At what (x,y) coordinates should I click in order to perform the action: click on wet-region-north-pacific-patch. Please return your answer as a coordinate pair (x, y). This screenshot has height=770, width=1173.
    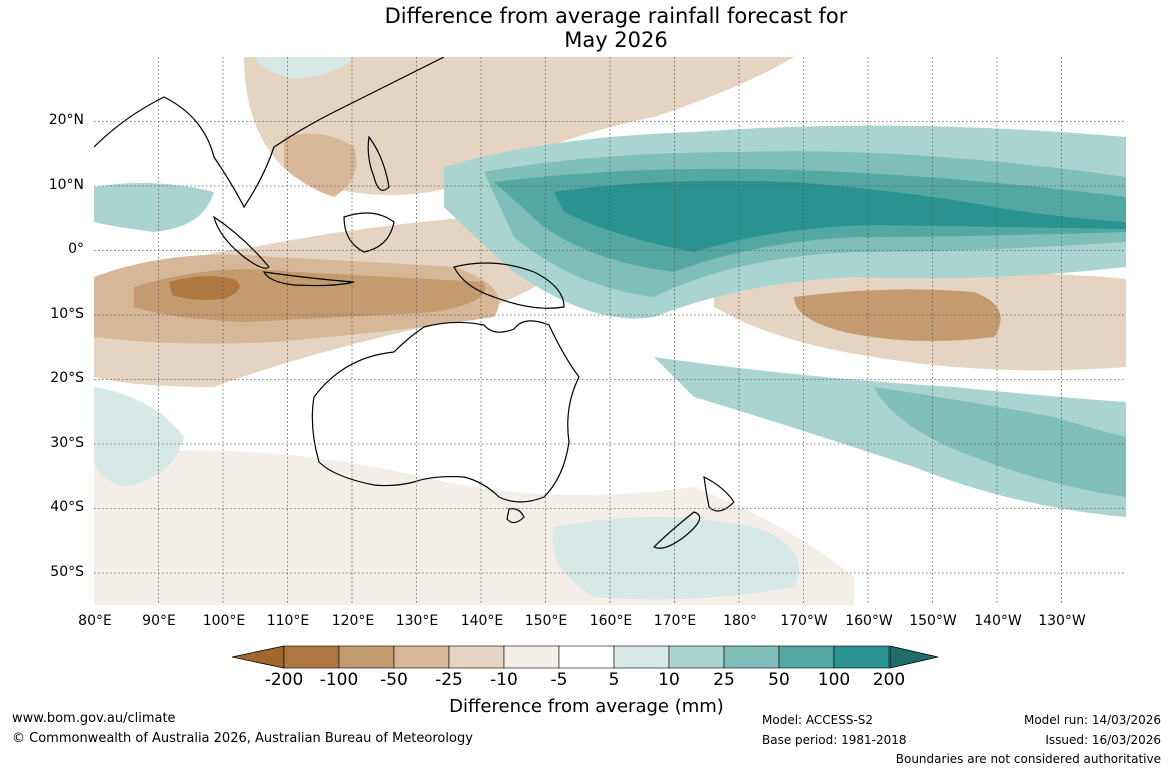
    Looking at the image, I should click on (304, 68).